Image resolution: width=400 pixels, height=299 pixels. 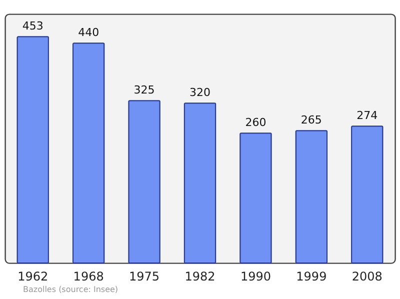 What do you see at coordinates (144, 90) in the screenshot?
I see `data-label: 325` at bounding box center [144, 90].